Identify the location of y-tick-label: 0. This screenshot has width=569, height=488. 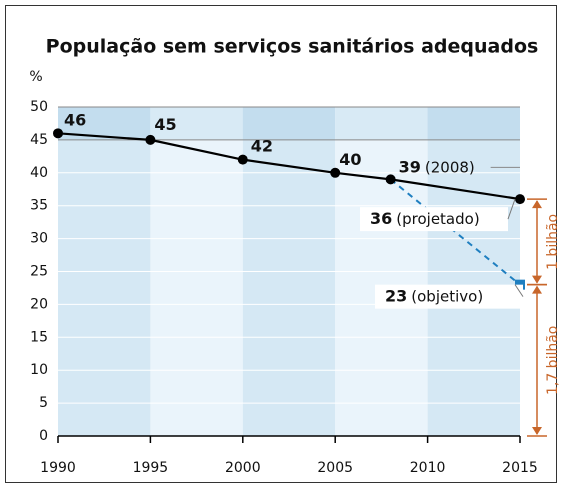
(43, 436).